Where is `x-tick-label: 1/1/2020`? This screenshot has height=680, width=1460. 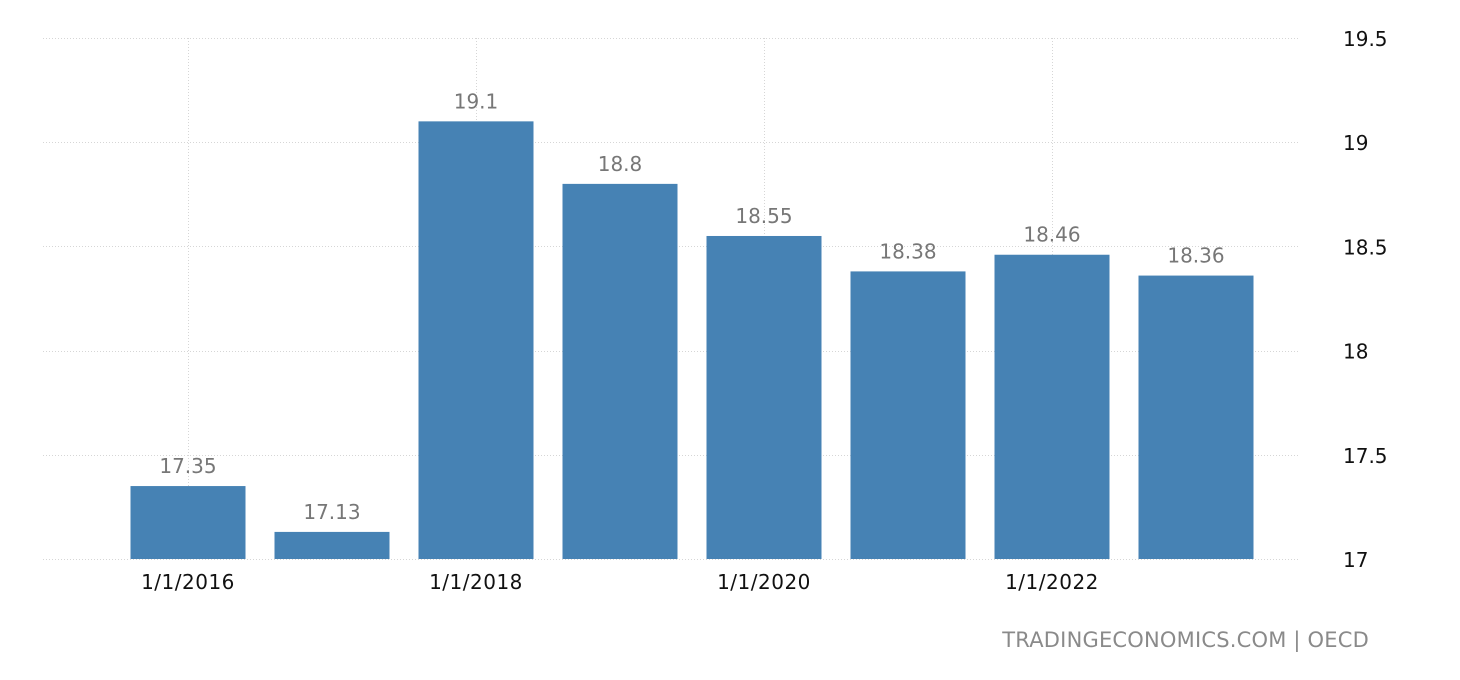
x-tick-label: 1/1/2020 is located at coordinates (764, 582).